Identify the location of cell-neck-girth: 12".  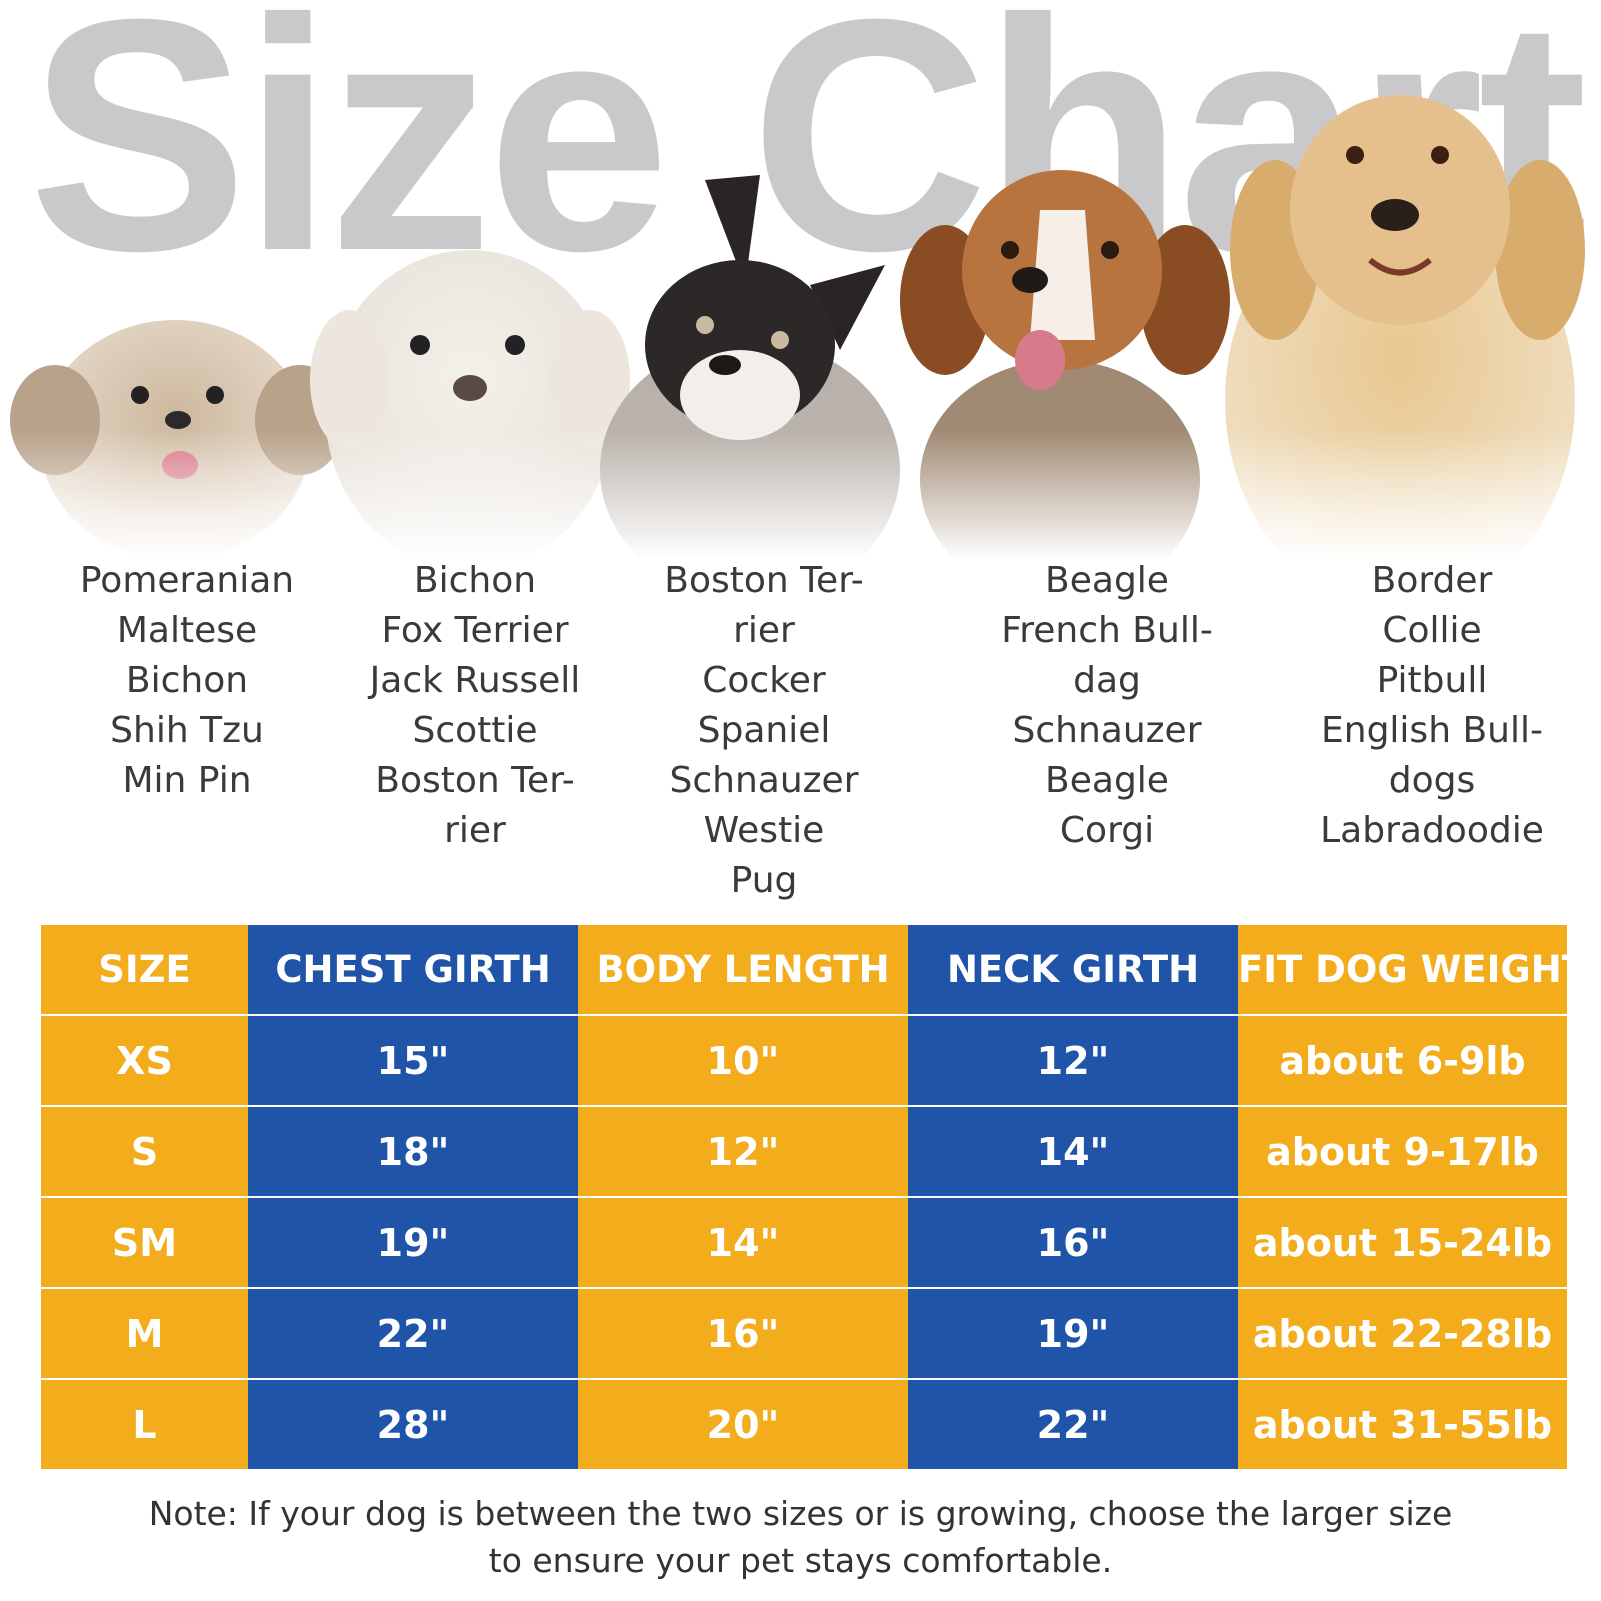
(1073, 1061).